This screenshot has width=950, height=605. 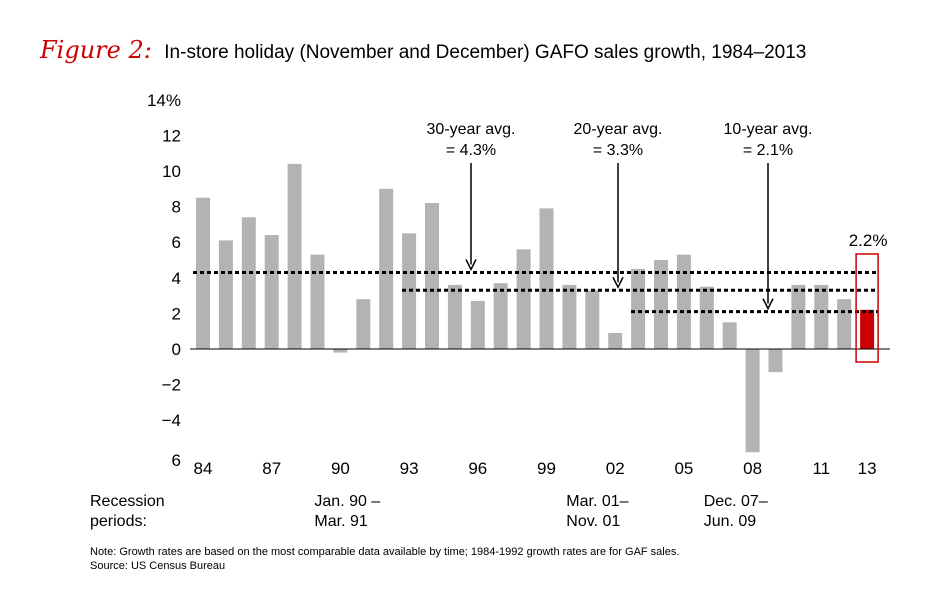 I want to click on bar-1990, so click(x=340, y=351).